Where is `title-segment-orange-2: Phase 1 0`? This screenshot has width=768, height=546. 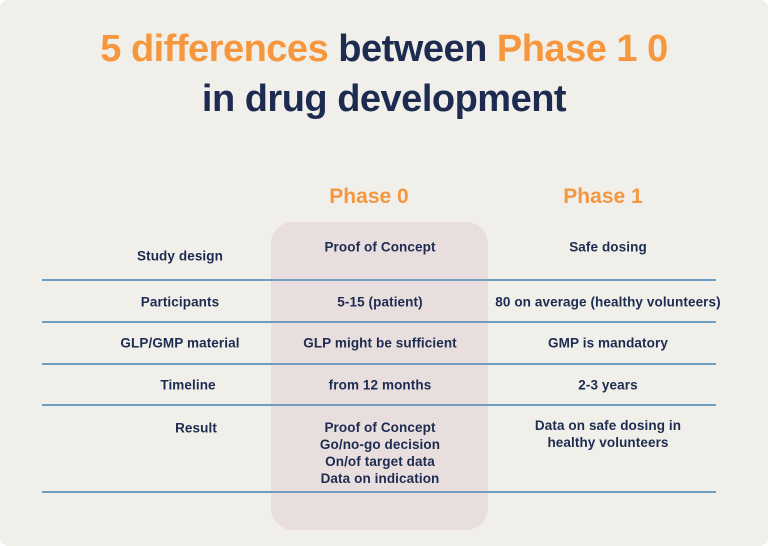 title-segment-orange-2: Phase 1 0 is located at coordinates (582, 49).